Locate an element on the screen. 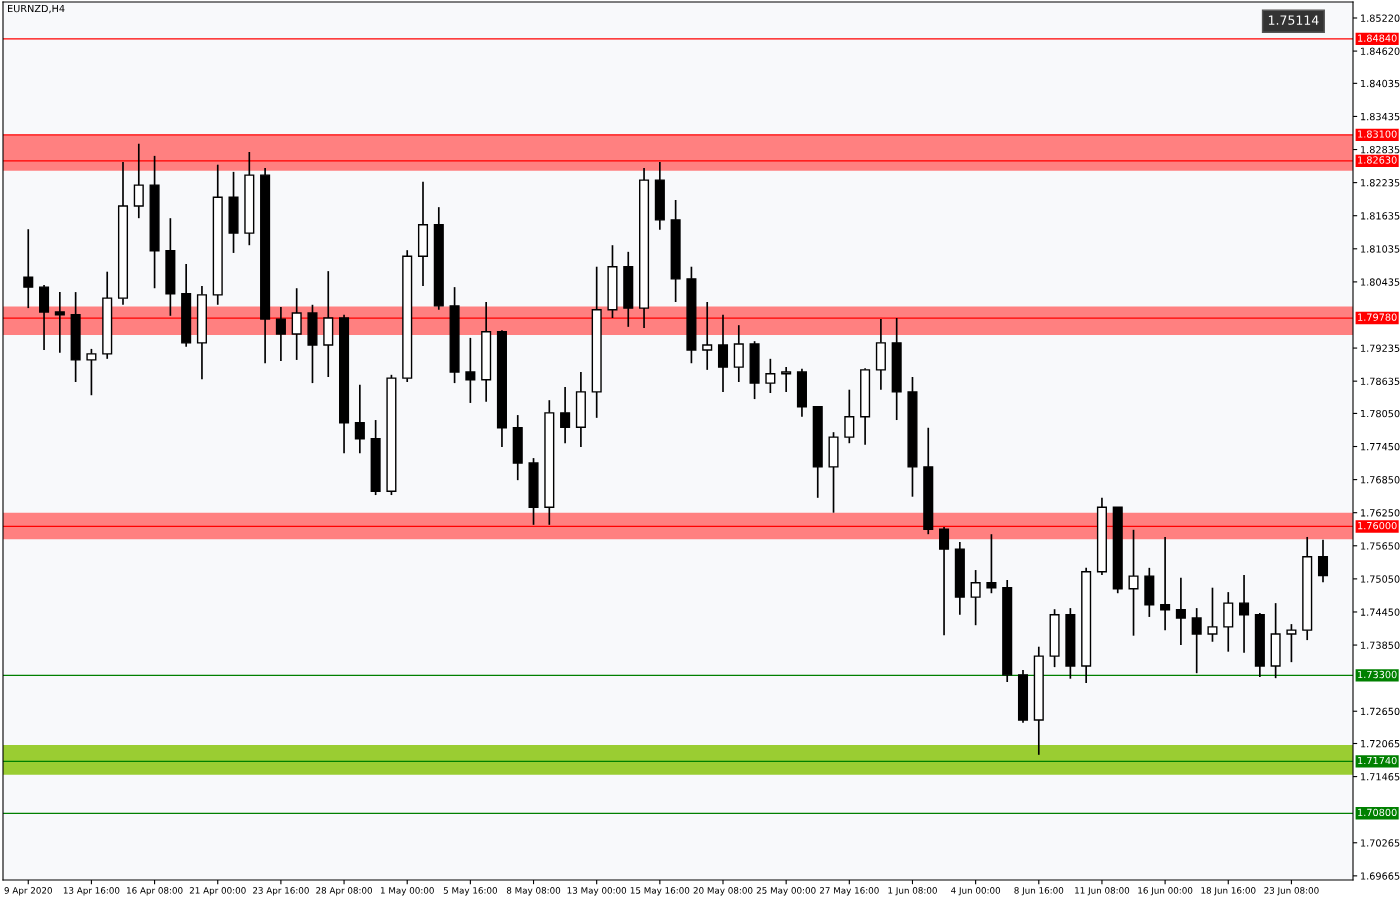 This screenshot has width=1400, height=900. ref-line-label: 1.76000 is located at coordinates (1377, 525).